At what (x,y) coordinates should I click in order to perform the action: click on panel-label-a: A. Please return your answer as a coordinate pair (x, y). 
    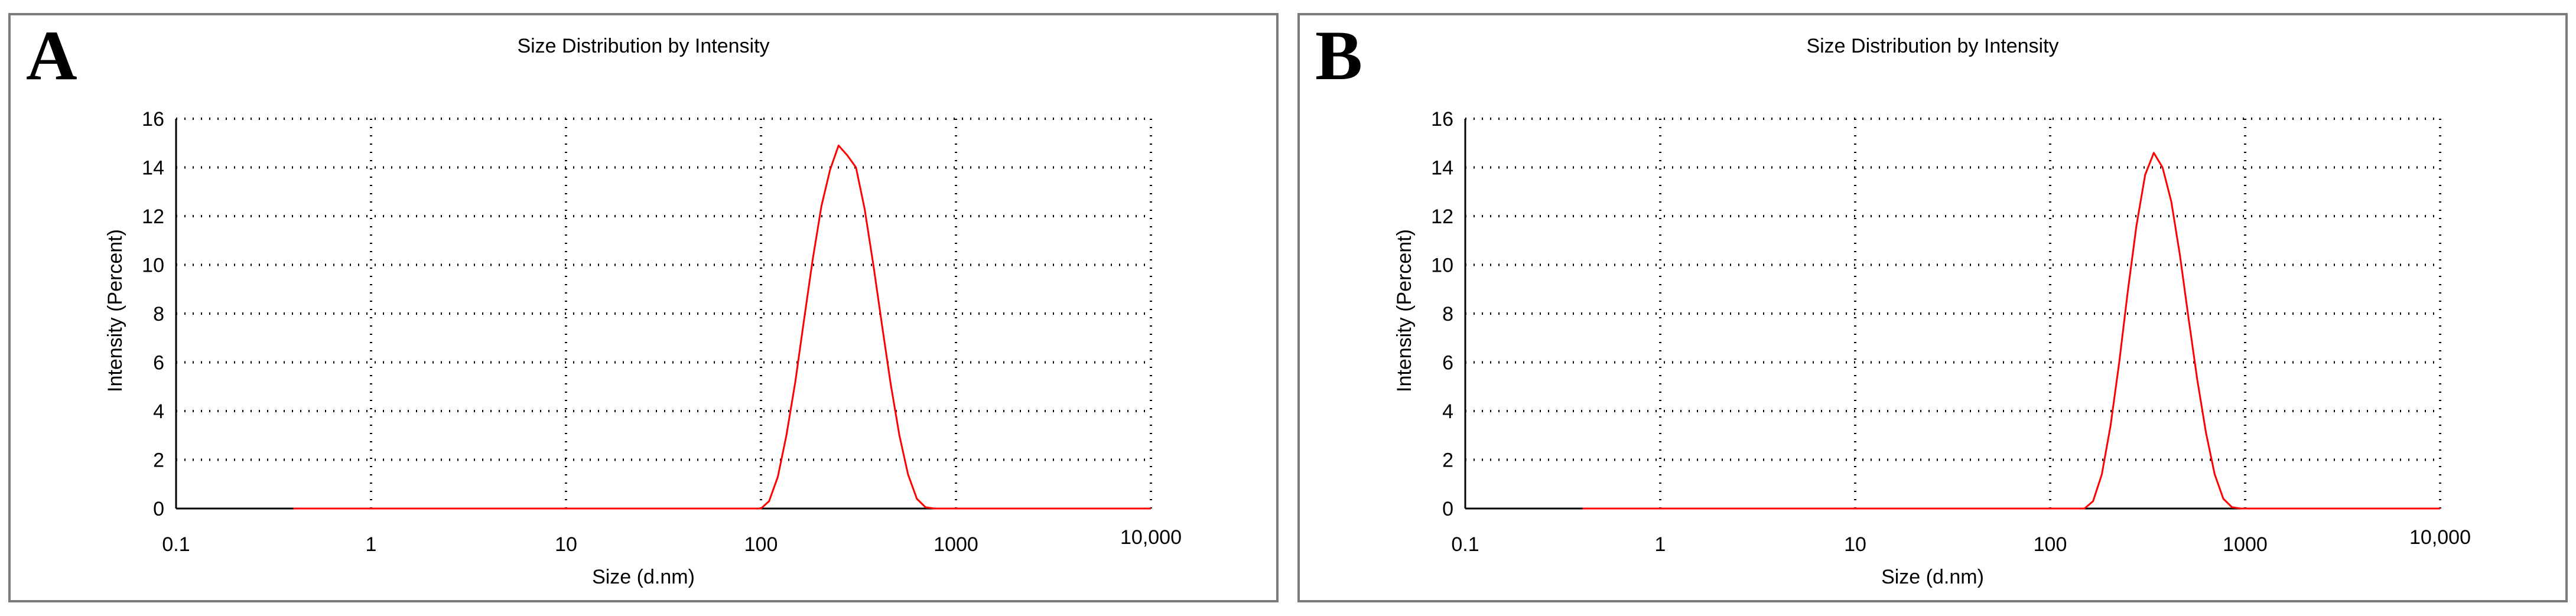
    Looking at the image, I should click on (51, 55).